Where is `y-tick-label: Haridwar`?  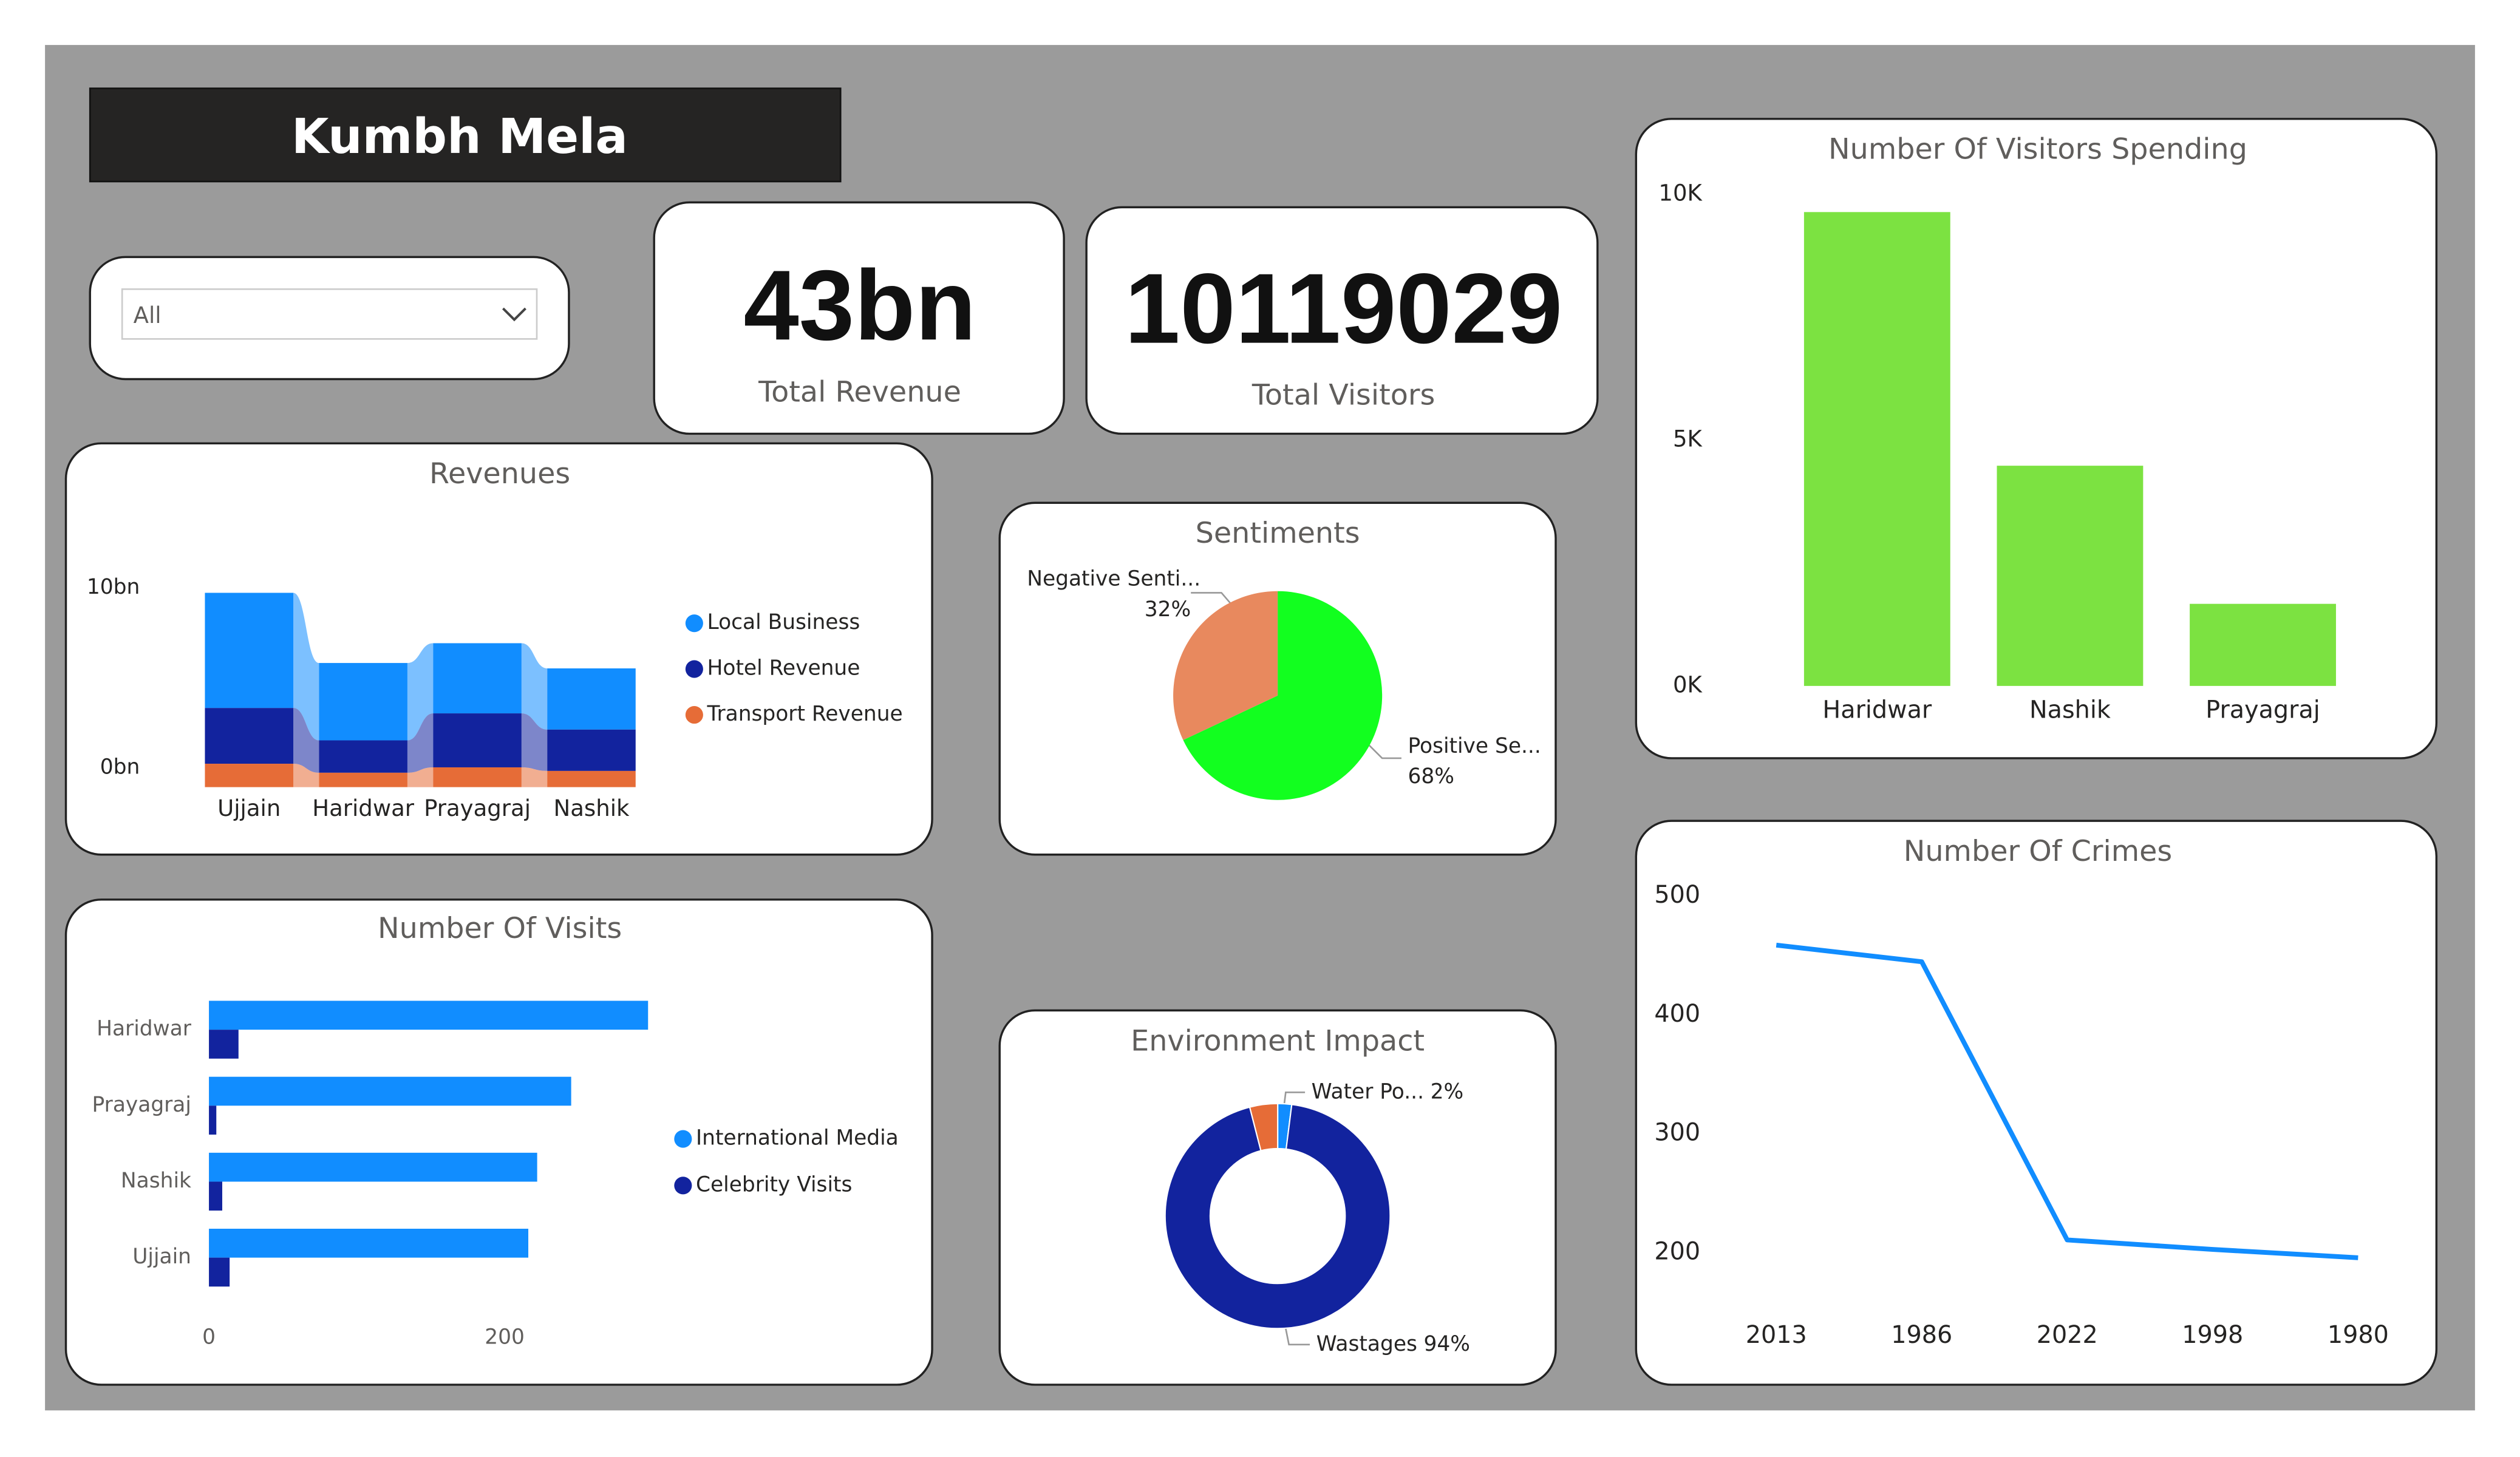 y-tick-label: Haridwar is located at coordinates (144, 1029).